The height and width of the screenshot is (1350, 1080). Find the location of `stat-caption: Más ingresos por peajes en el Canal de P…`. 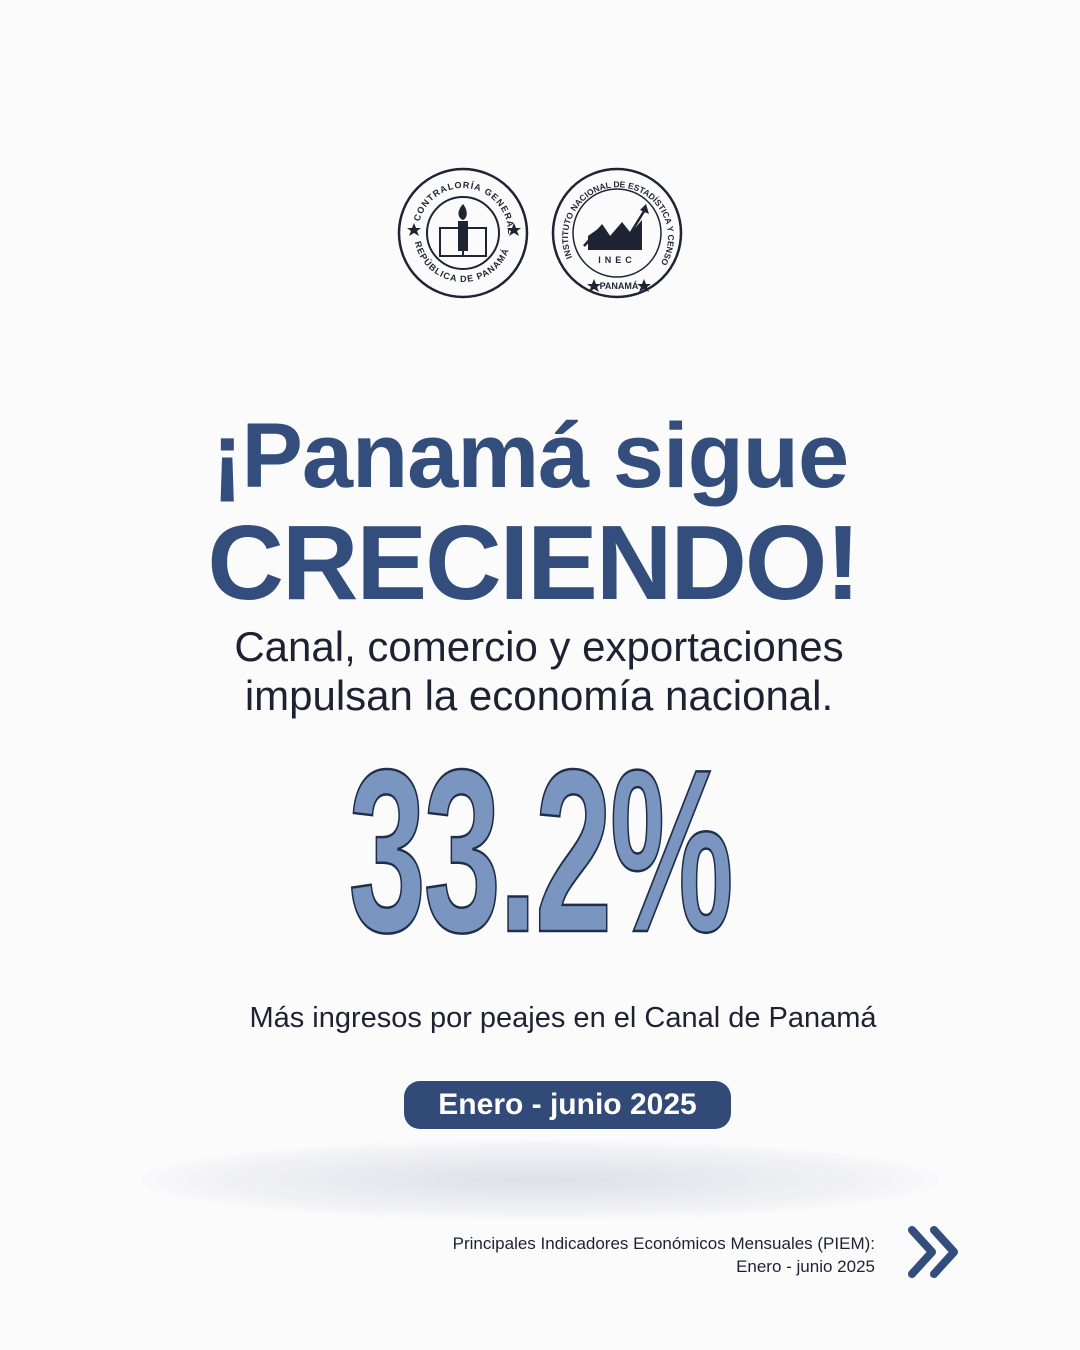

stat-caption: Más ingresos por peajes en el Canal de P… is located at coordinates (563, 1018).